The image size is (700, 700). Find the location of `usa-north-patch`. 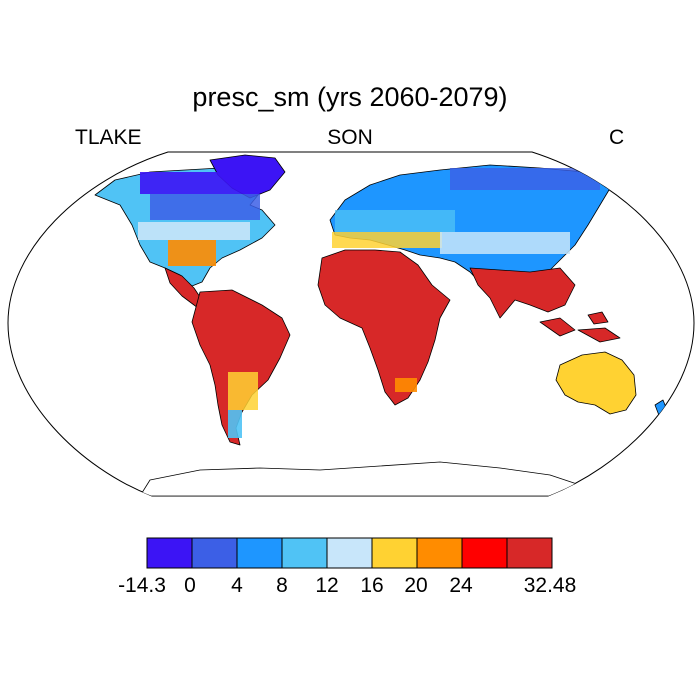

usa-north-patch is located at coordinates (194, 231).